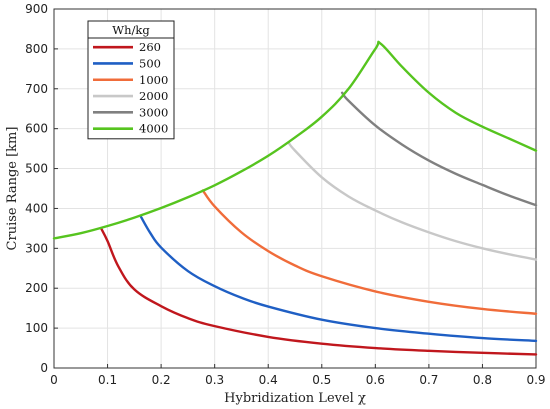 The height and width of the screenshot is (409, 550). Describe the element at coordinates (482, 380) in the screenshot. I see `x-tick-label: 0.8` at that location.